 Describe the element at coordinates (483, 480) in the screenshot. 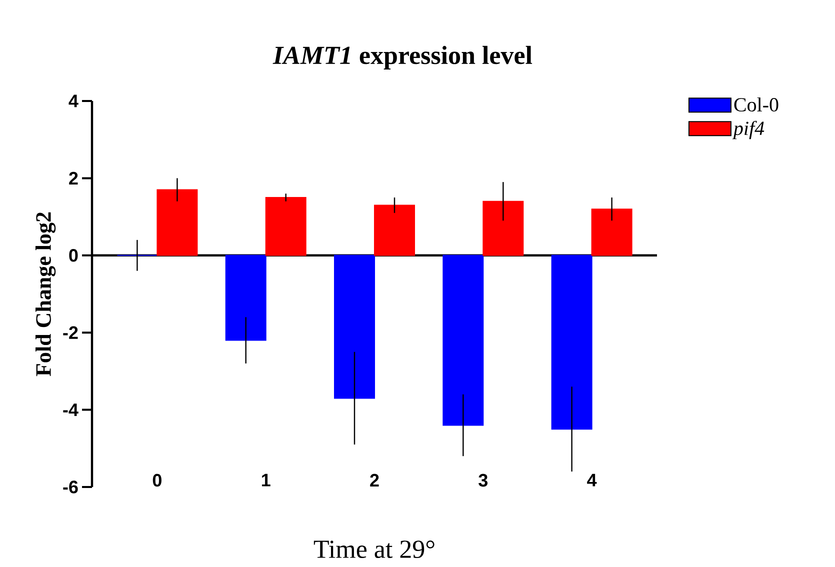

I see `x-tick-label: 3` at that location.